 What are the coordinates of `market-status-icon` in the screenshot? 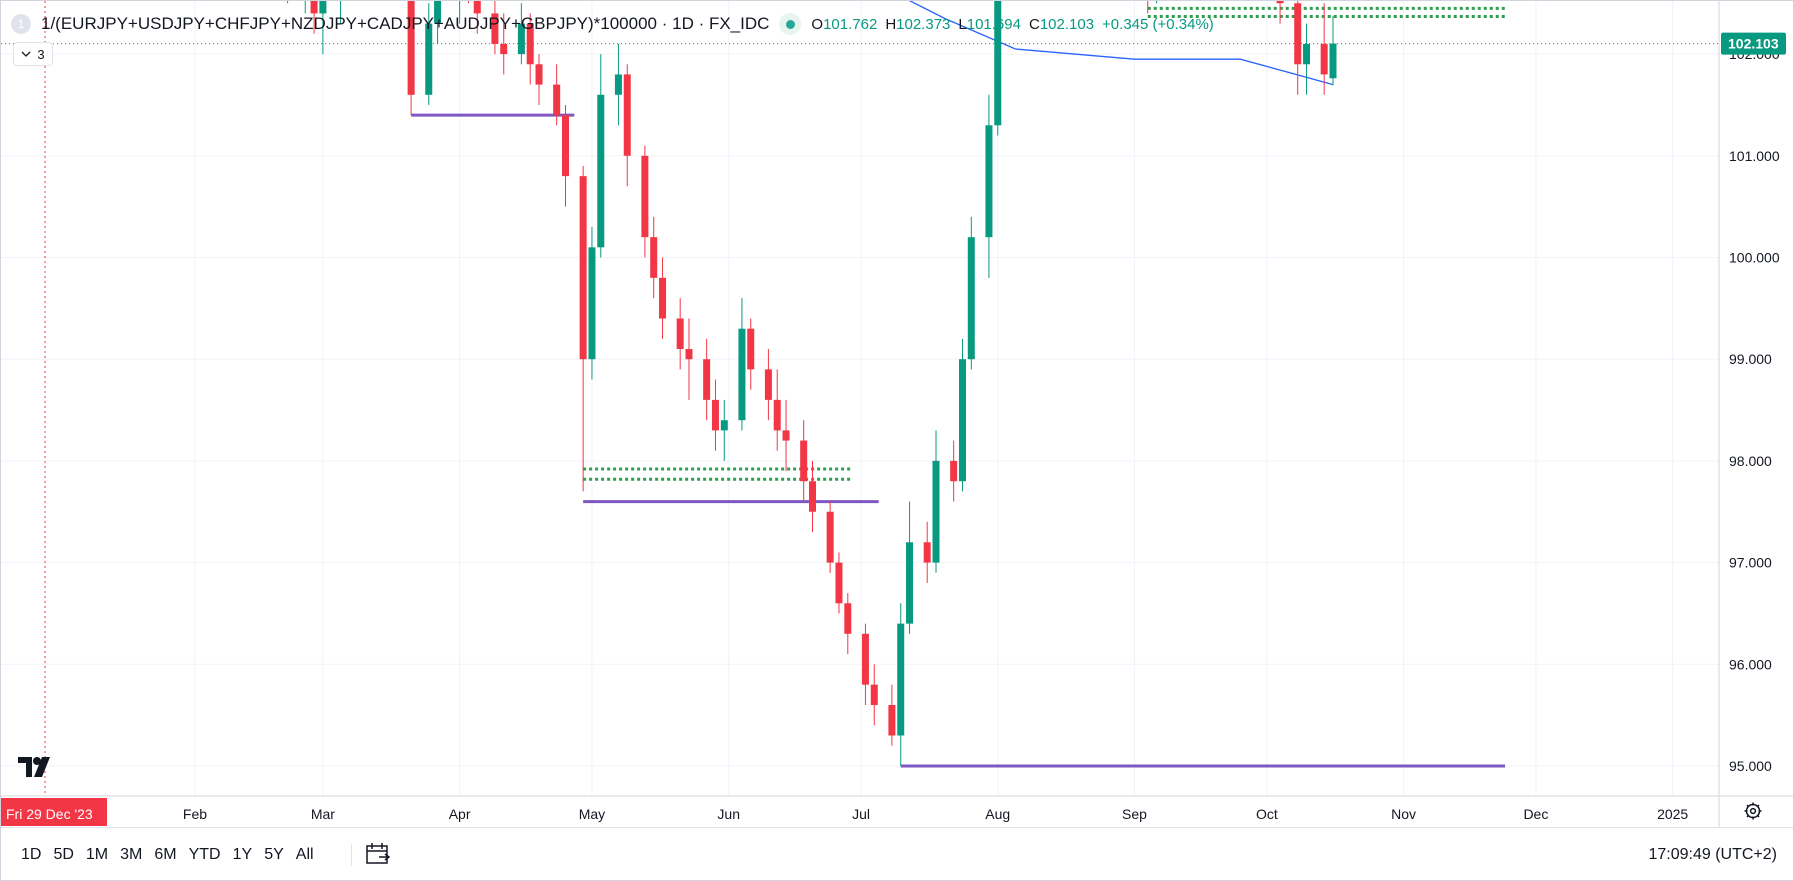 It's located at (790, 24).